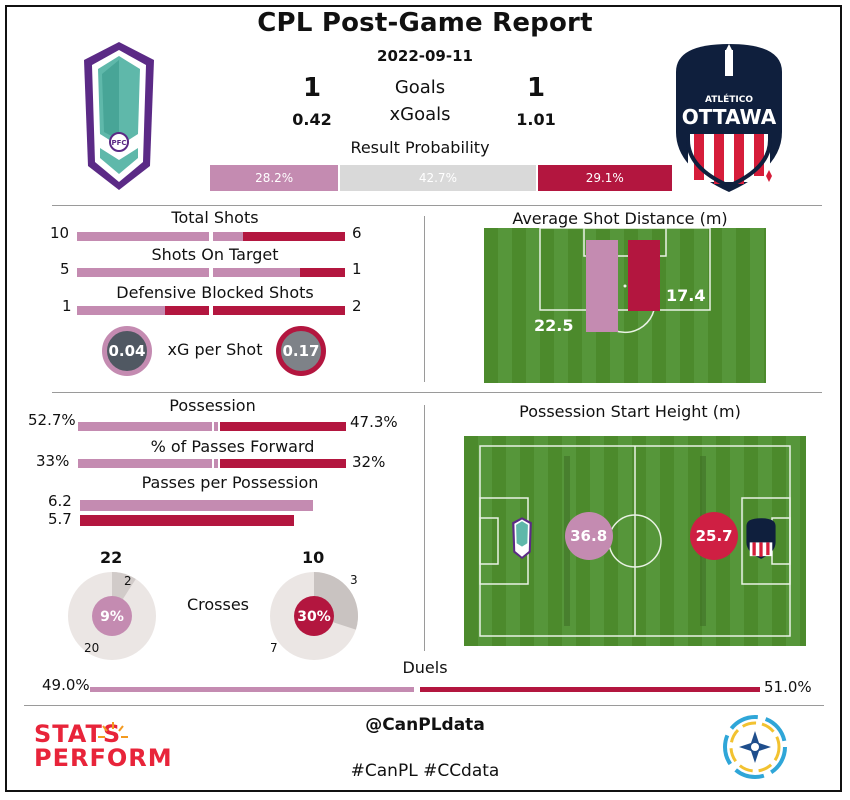 This screenshot has width=850, height=800. I want to click on avg-shot-distance-home-bar, so click(602, 286).